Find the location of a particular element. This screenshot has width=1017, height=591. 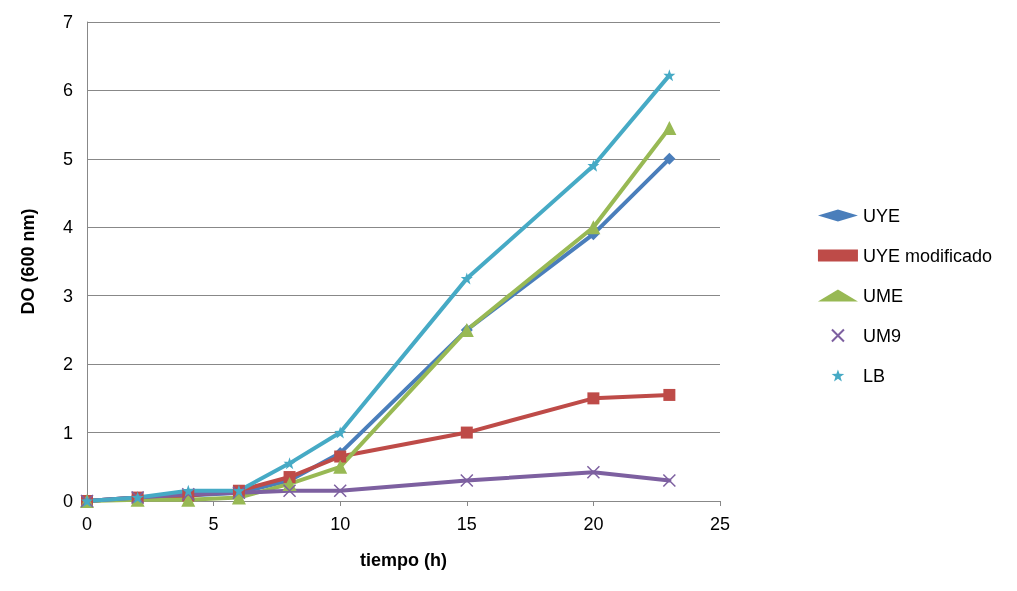

y-tick-label: 3 is located at coordinates (67, 295).